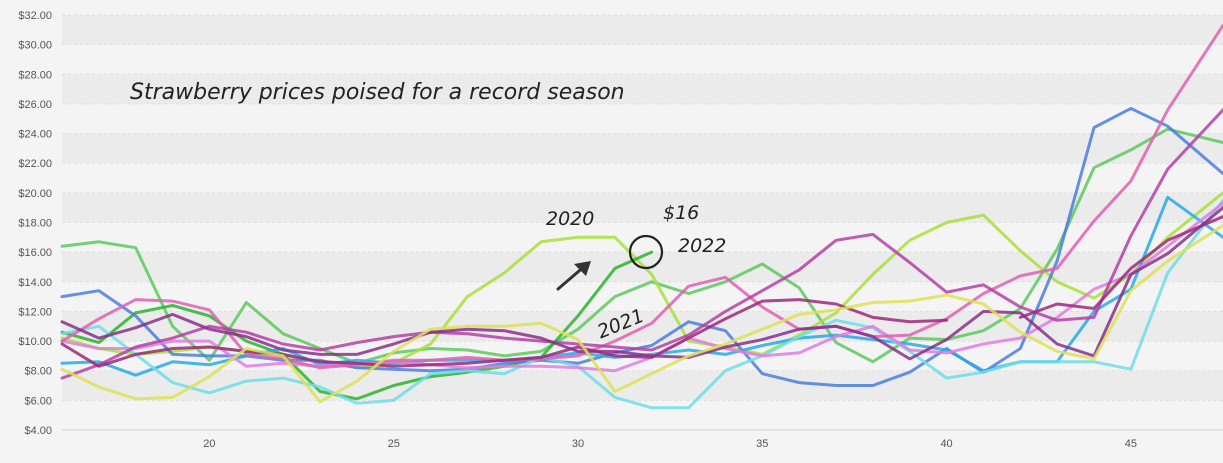  I want to click on x-tick-label: 25, so click(394, 444).